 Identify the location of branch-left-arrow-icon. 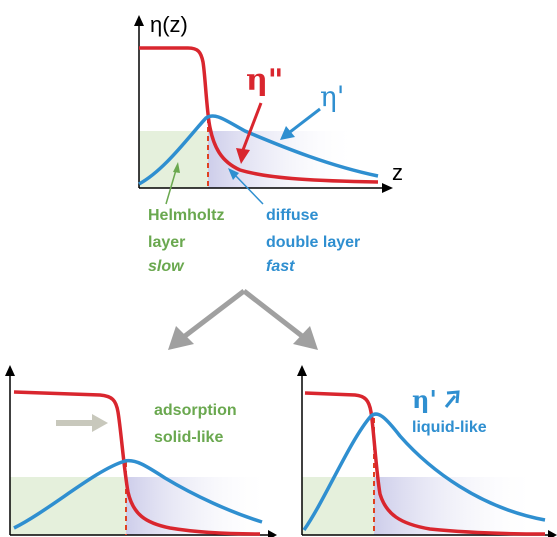
(181, 338).